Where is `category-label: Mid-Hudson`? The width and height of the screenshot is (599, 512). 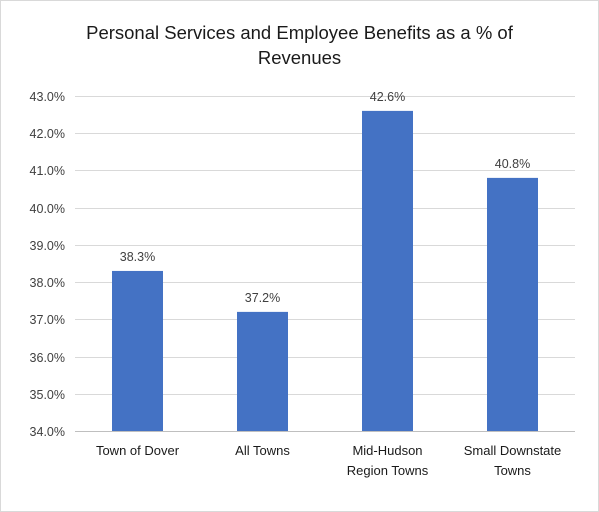
category-label: Mid-Hudson is located at coordinates (387, 450).